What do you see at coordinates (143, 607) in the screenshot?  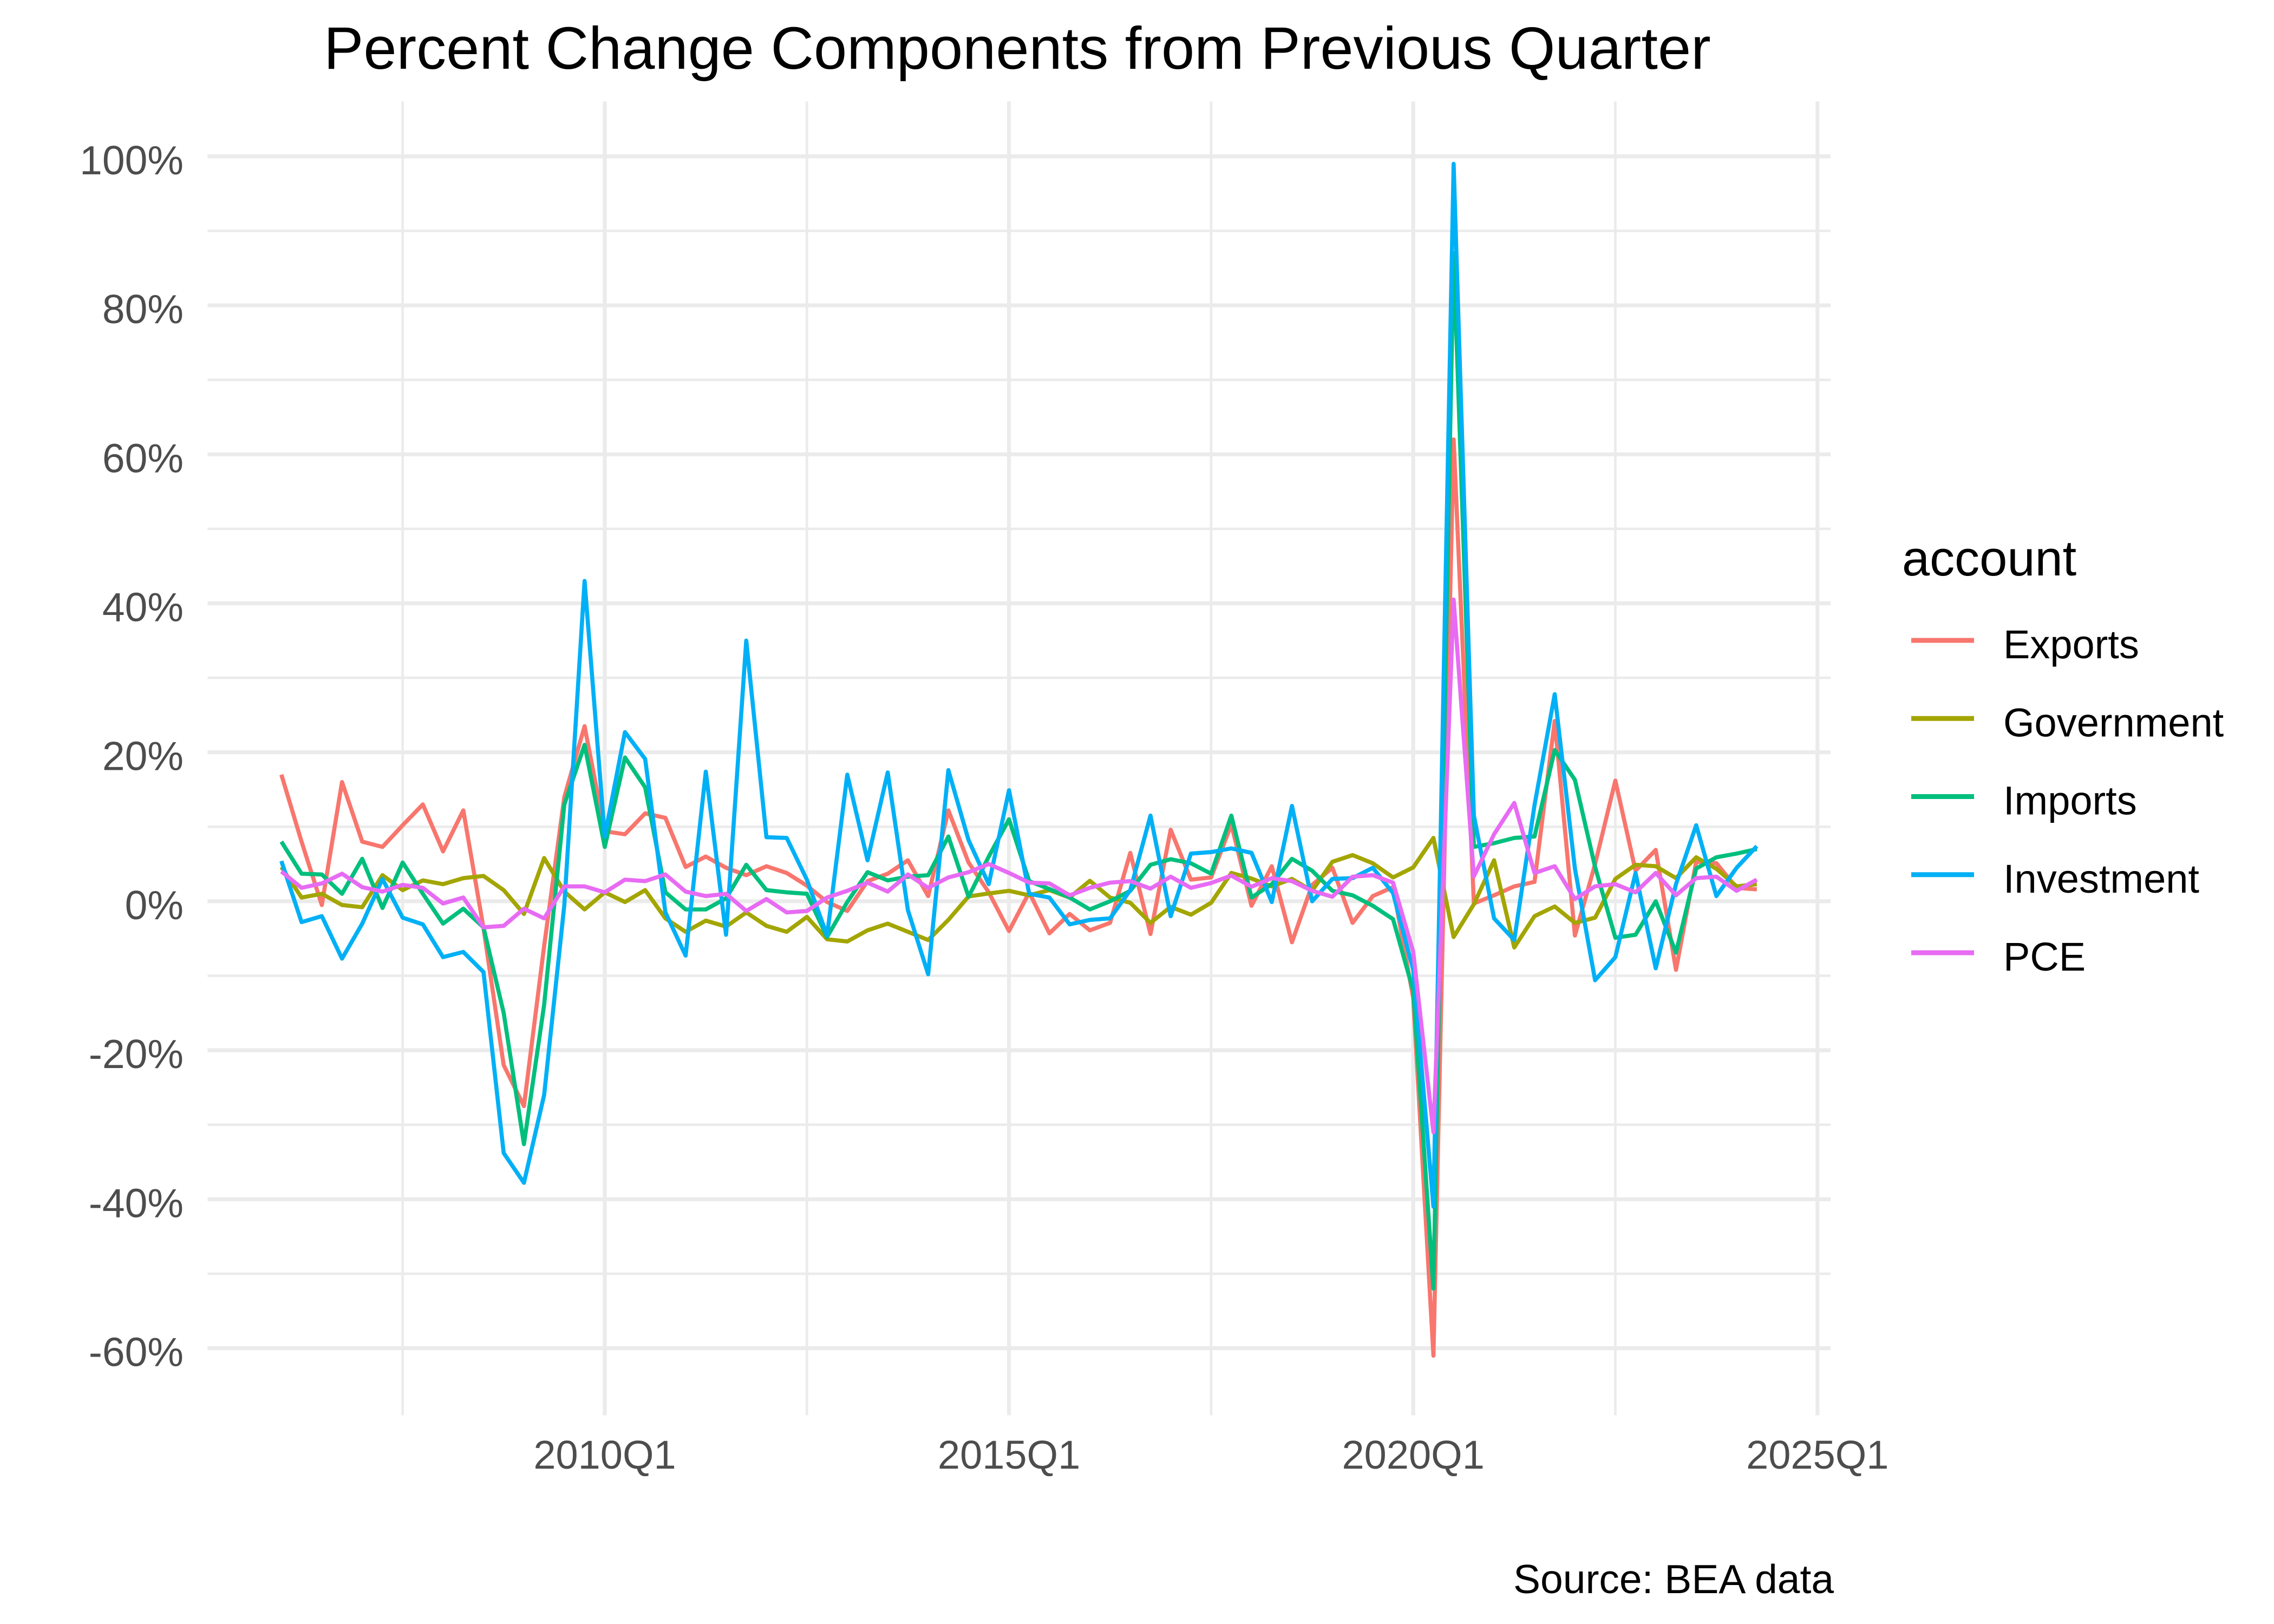 I see `svg-text: 40%` at bounding box center [143, 607].